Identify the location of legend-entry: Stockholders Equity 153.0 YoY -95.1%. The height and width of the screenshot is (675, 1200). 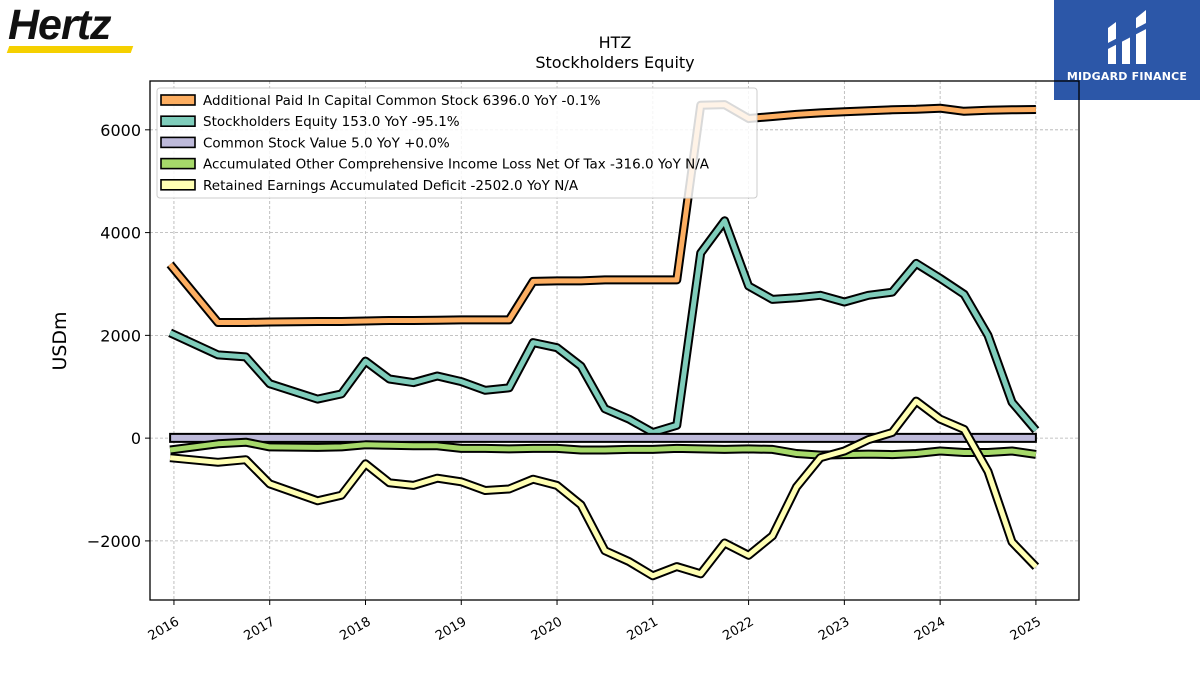
(331, 122).